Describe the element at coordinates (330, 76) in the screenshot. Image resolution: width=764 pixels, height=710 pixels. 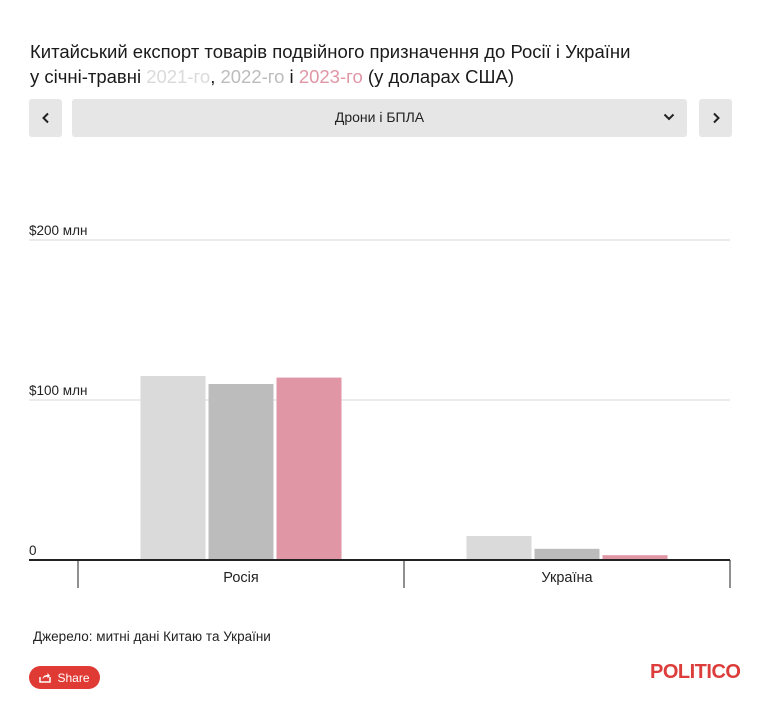
I see `title-year-2023: 2023-го` at that location.